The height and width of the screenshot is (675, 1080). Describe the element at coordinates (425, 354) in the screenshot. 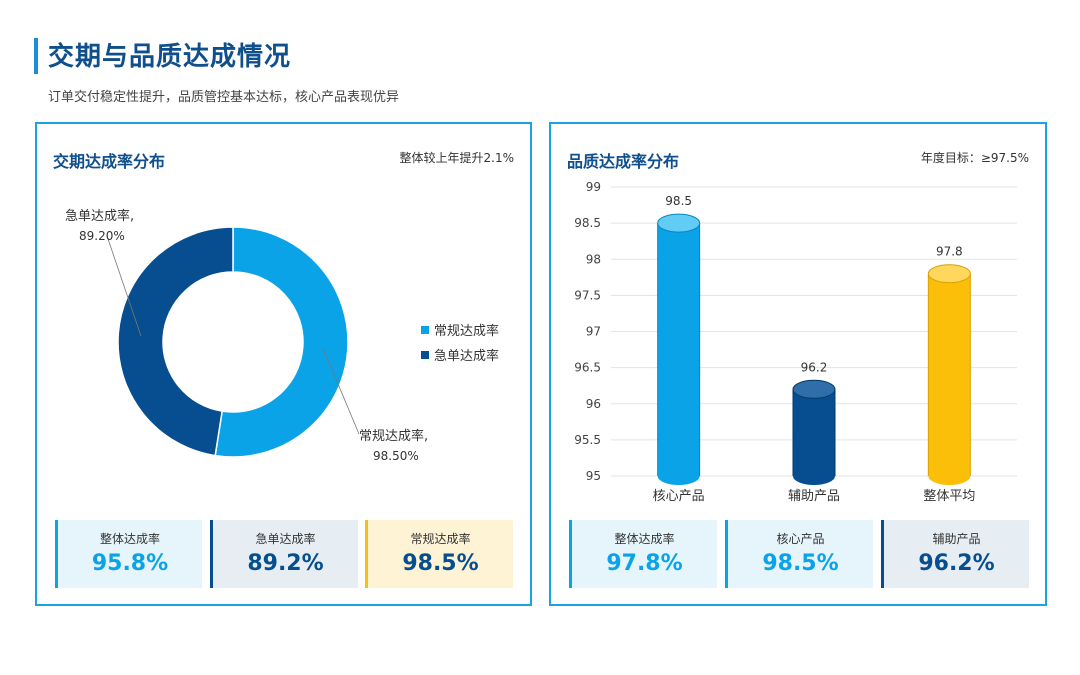

I see `legend-swatch-urgent` at that location.